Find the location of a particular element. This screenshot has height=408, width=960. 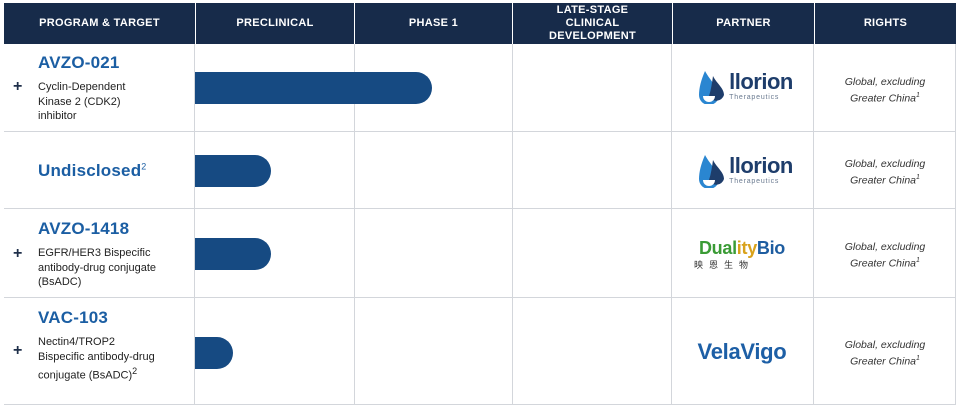

program-name: VAC-103 is located at coordinates (73, 317).